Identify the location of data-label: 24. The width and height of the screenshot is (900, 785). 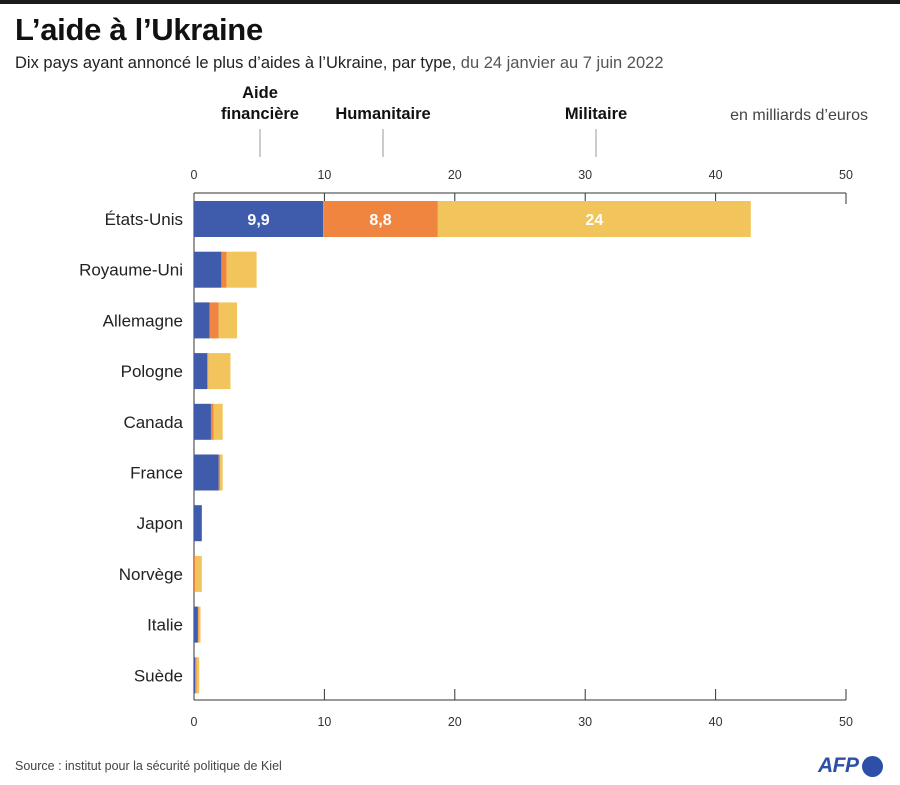
(594, 220).